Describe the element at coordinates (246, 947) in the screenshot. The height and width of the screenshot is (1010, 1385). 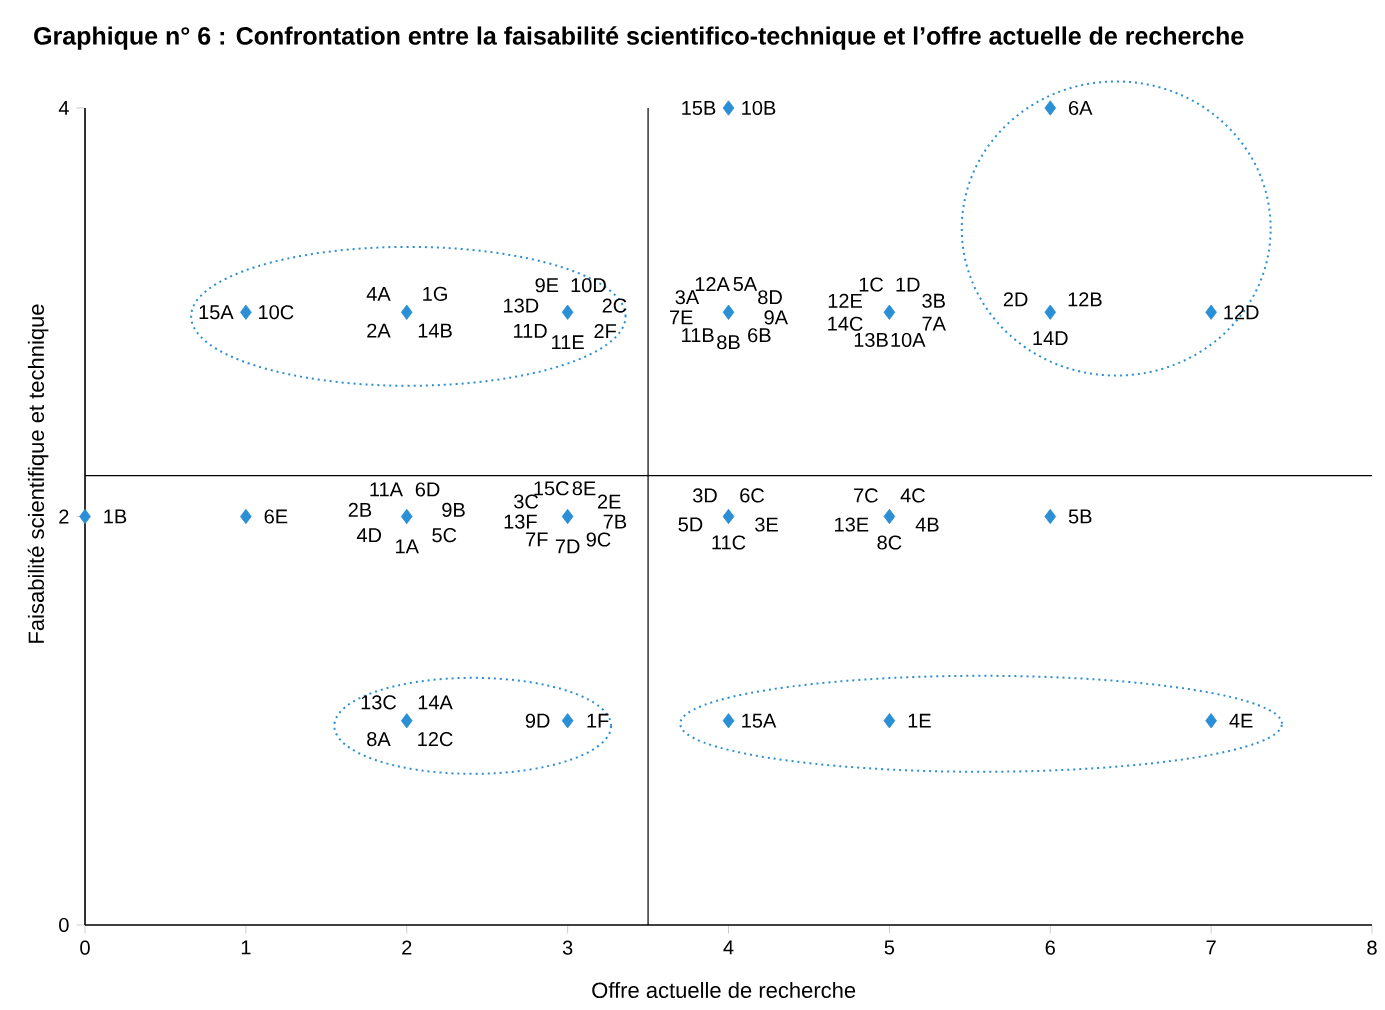
I see `x-tick-label: 1` at that location.